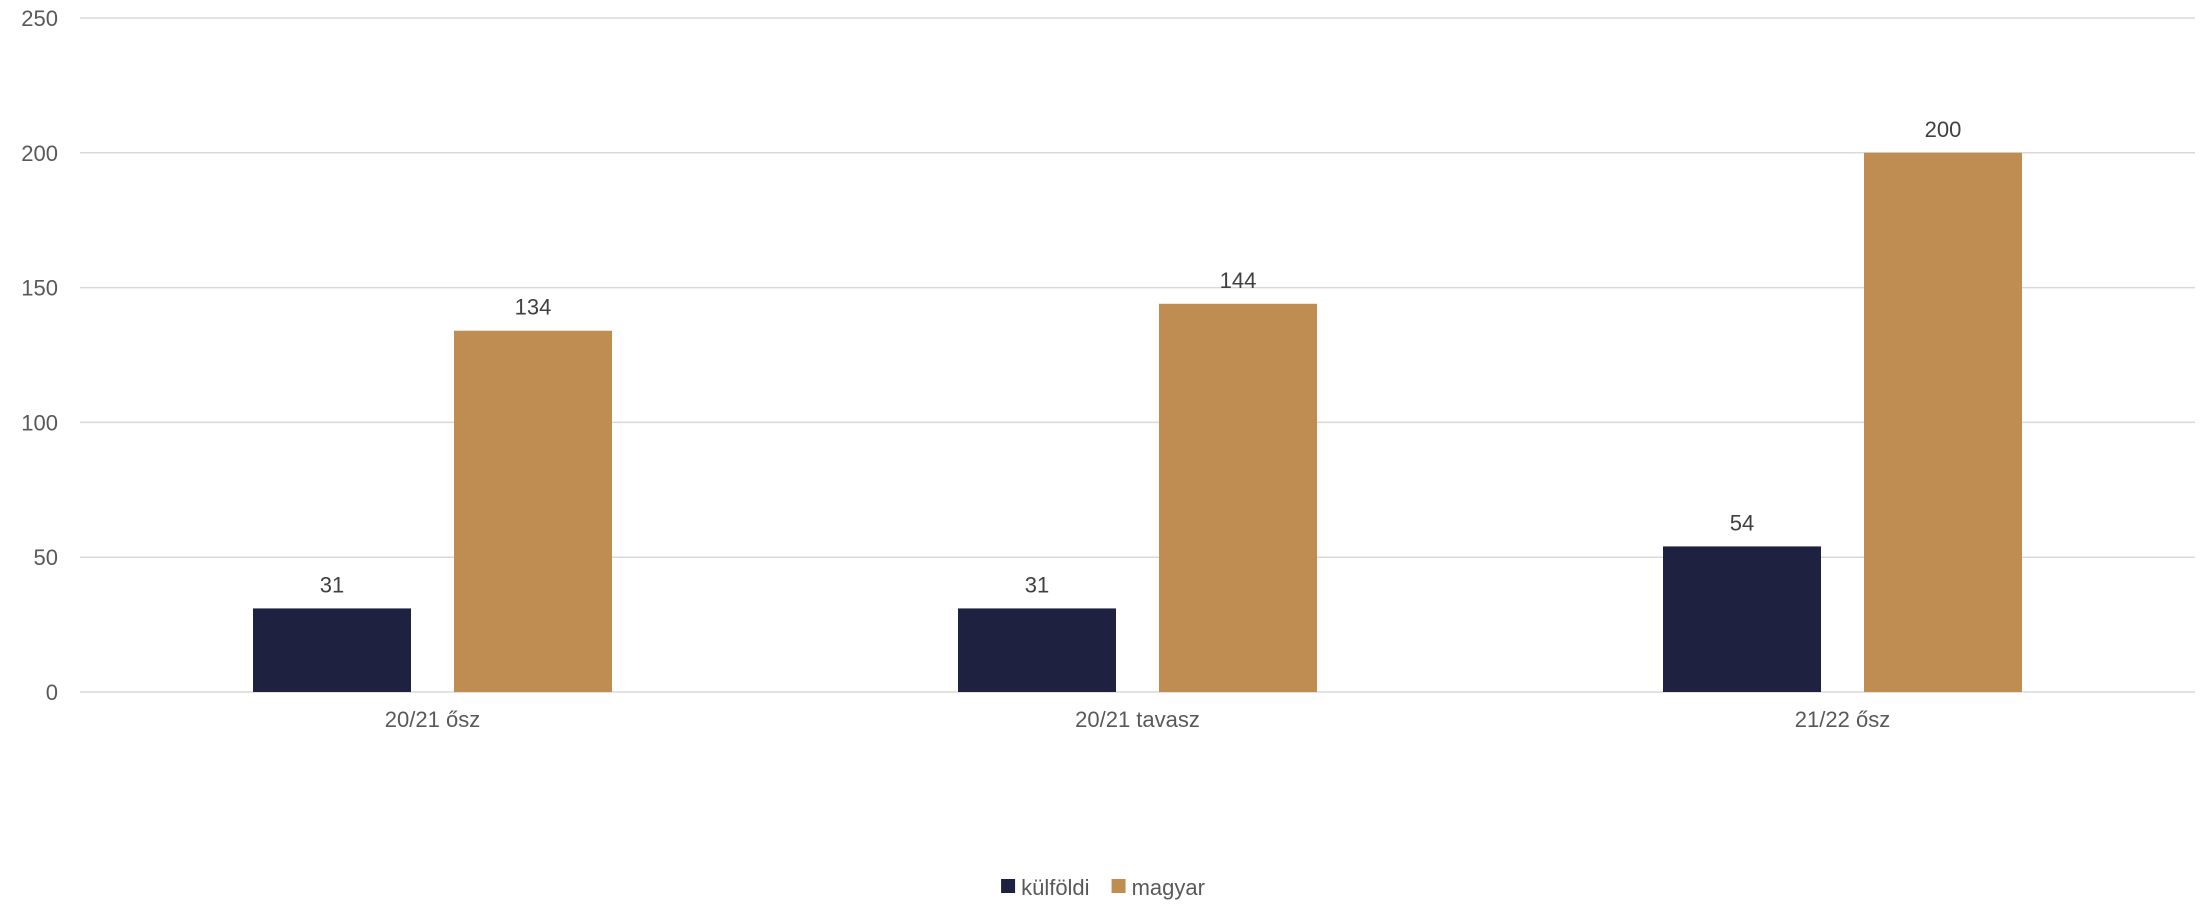 Image resolution: width=2206 pixels, height=909 pixels. I want to click on data-label: 54, so click(1742, 522).